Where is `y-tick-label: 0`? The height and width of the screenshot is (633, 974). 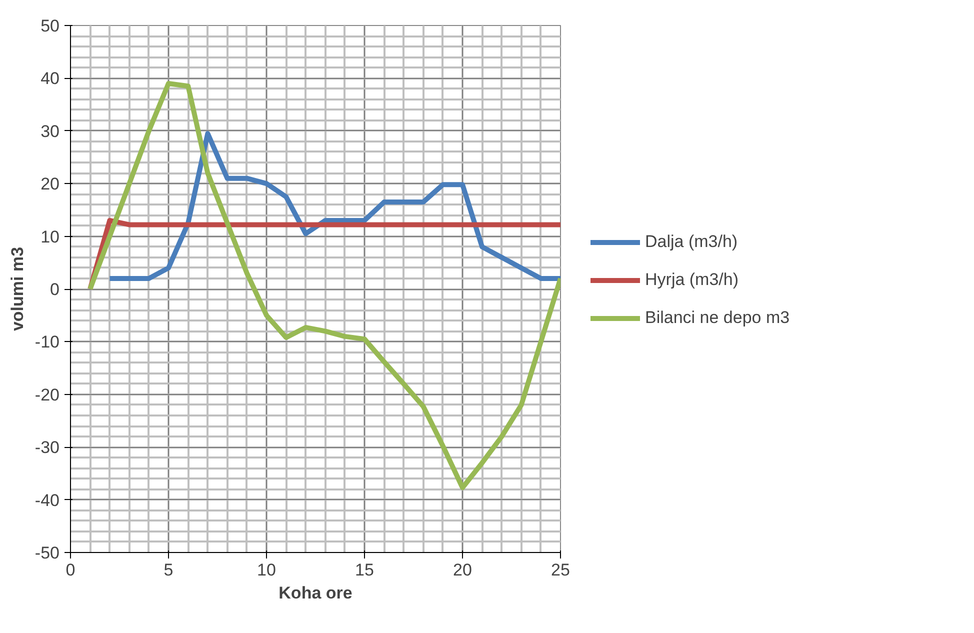
y-tick-label: 0 is located at coordinates (55, 289).